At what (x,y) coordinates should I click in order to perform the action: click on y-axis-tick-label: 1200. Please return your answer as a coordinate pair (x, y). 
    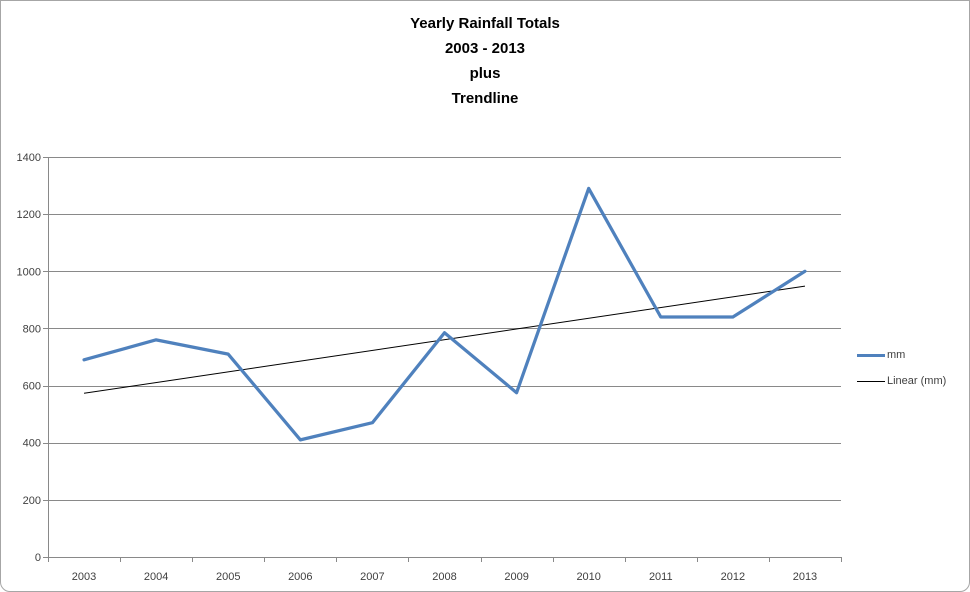
    Looking at the image, I should click on (29, 215).